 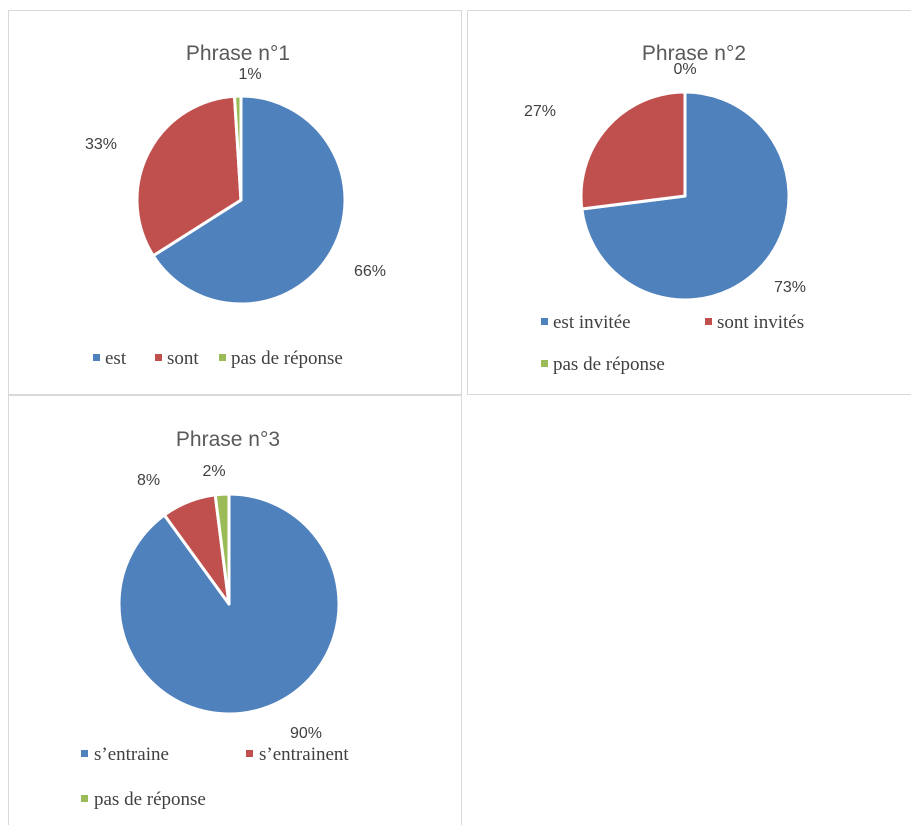 What do you see at coordinates (249, 74) in the screenshot?
I see `data-label-pas-de-reponse: 1%` at bounding box center [249, 74].